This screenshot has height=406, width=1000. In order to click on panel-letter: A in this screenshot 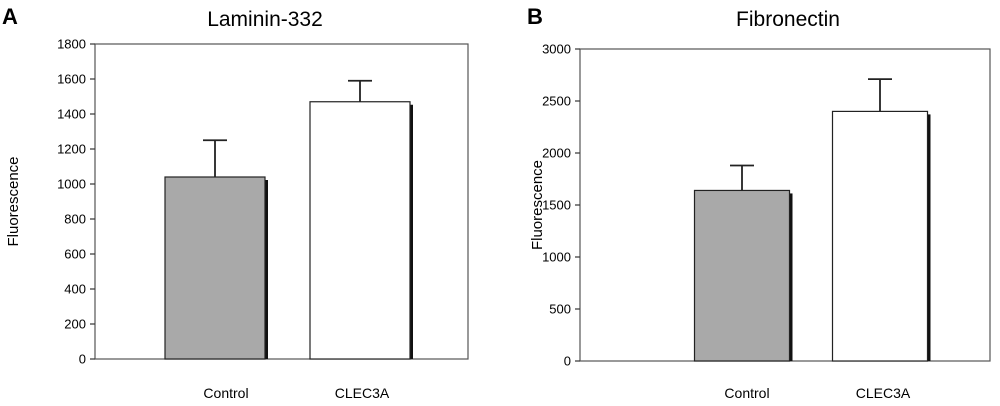, I will do `click(10, 16)`.